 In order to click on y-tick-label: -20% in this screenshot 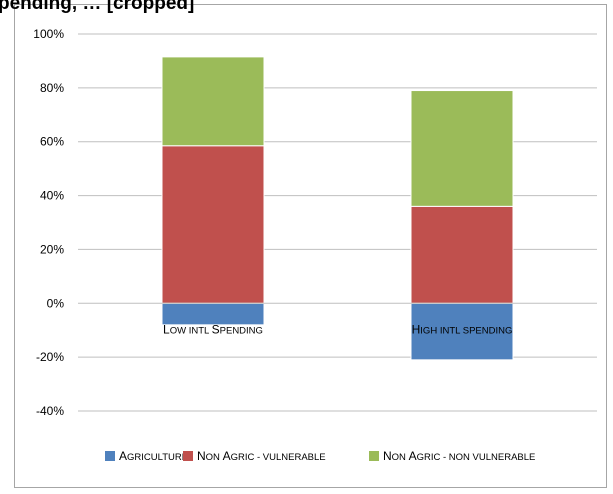, I will do `click(50, 357)`.